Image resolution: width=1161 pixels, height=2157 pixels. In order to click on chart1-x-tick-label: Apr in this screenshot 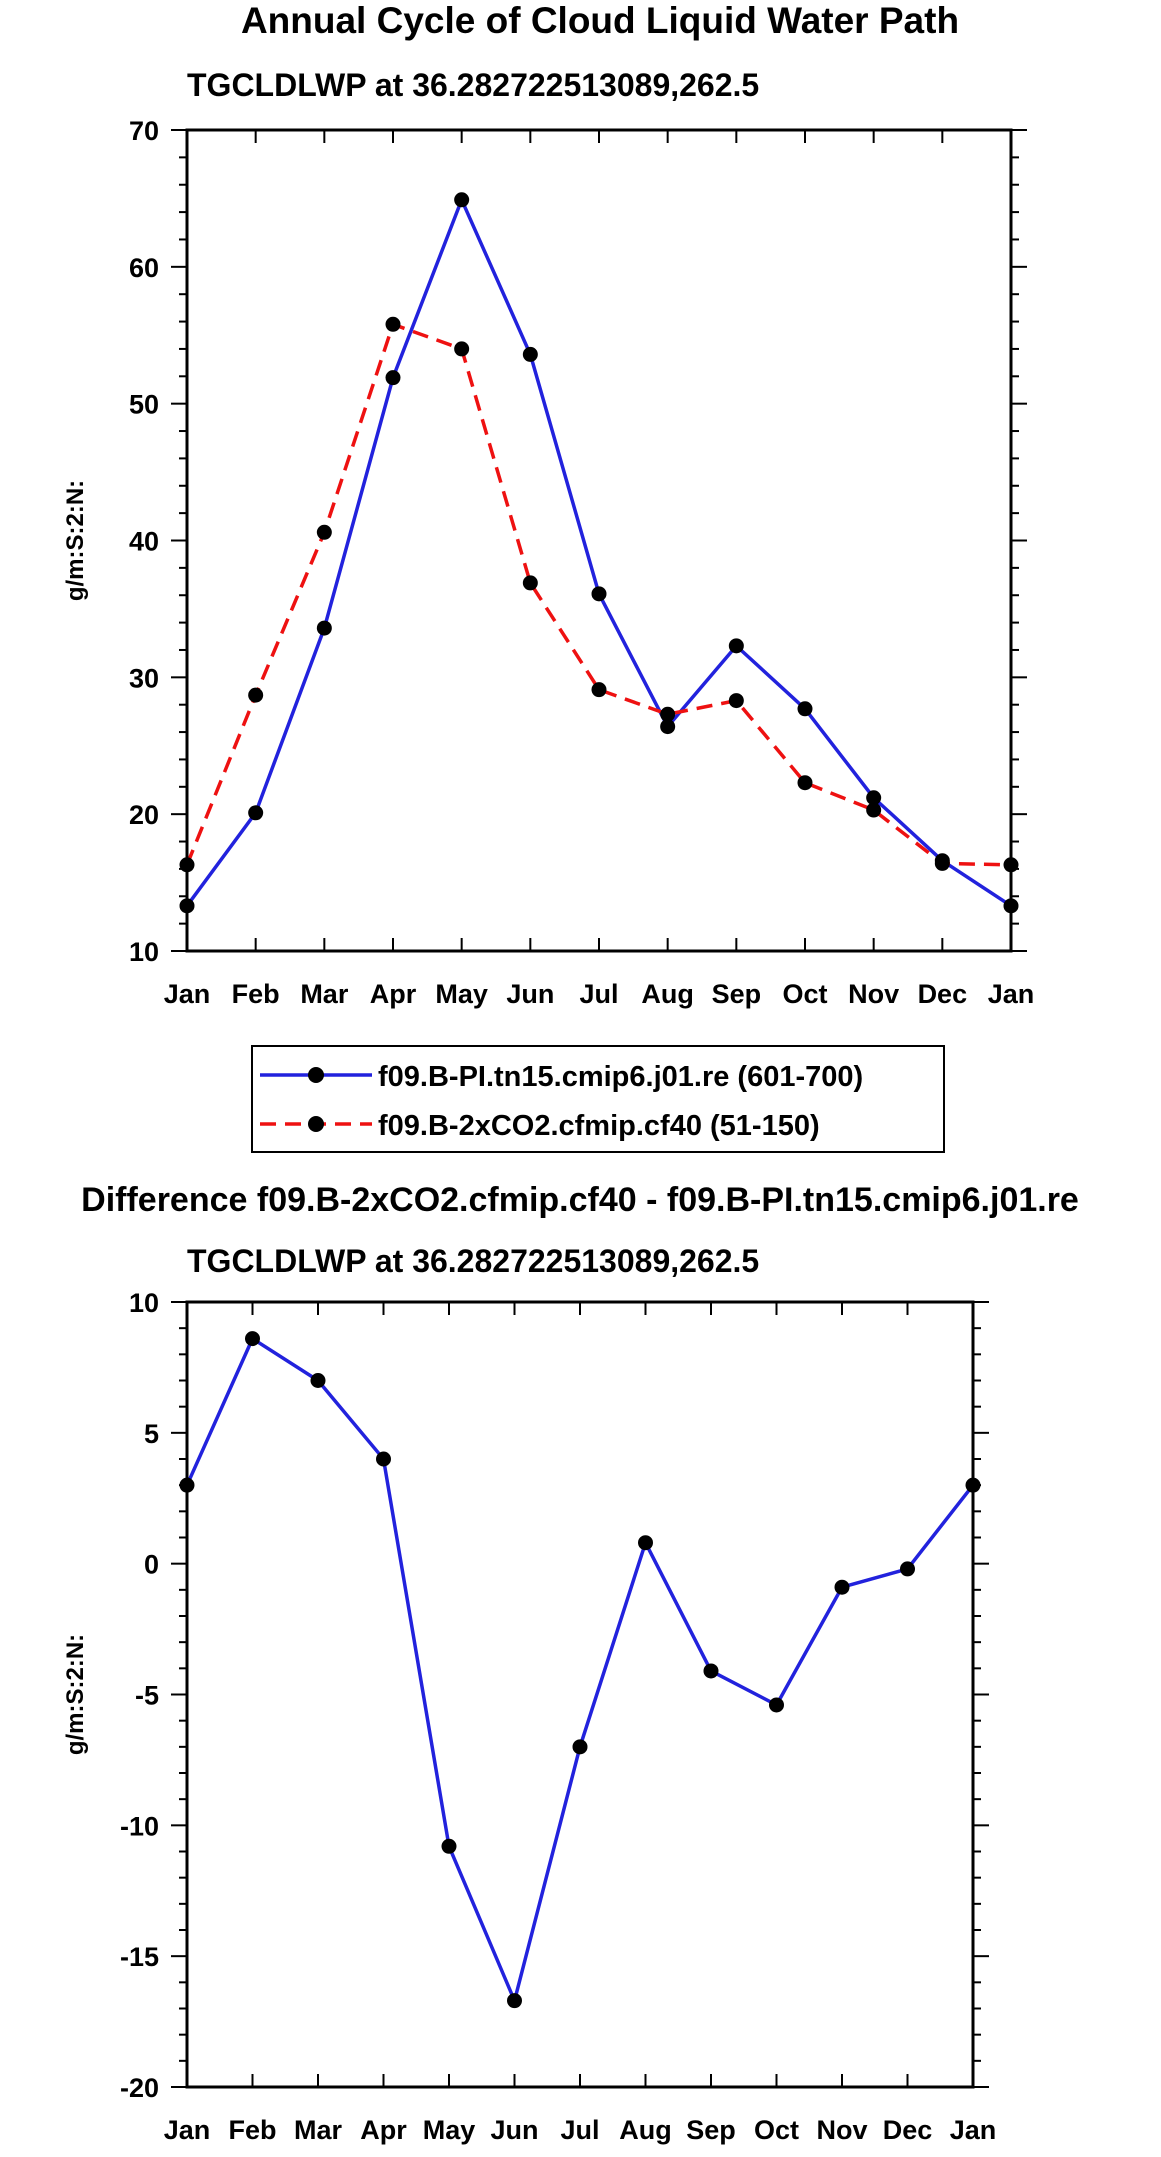, I will do `click(393, 994)`.